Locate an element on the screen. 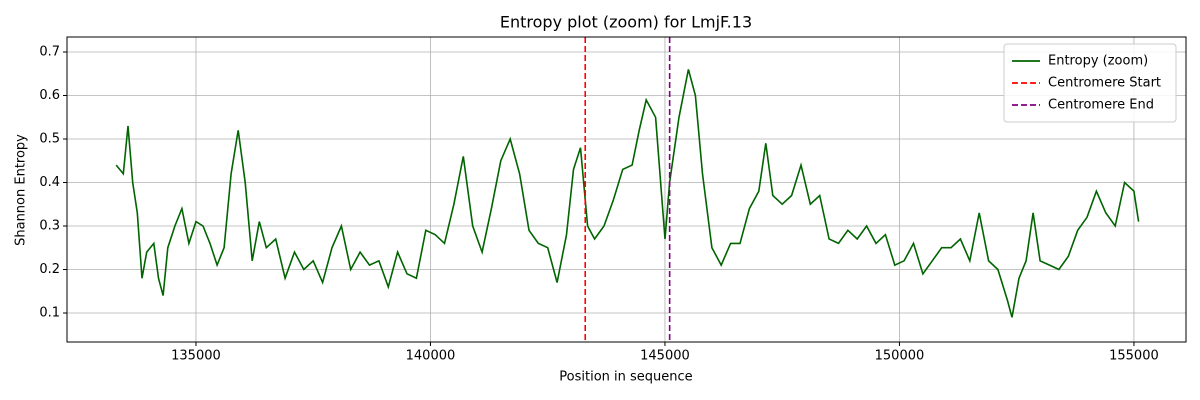 The image size is (1200, 400). y-axis-label: Shannon Entropy is located at coordinates (21, 190).